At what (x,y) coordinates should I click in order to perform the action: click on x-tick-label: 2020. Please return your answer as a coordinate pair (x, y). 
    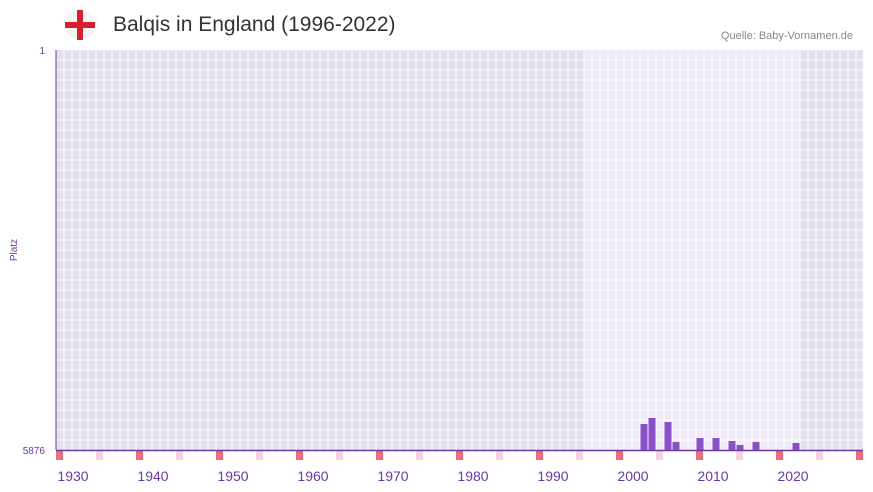
    Looking at the image, I should click on (792, 476).